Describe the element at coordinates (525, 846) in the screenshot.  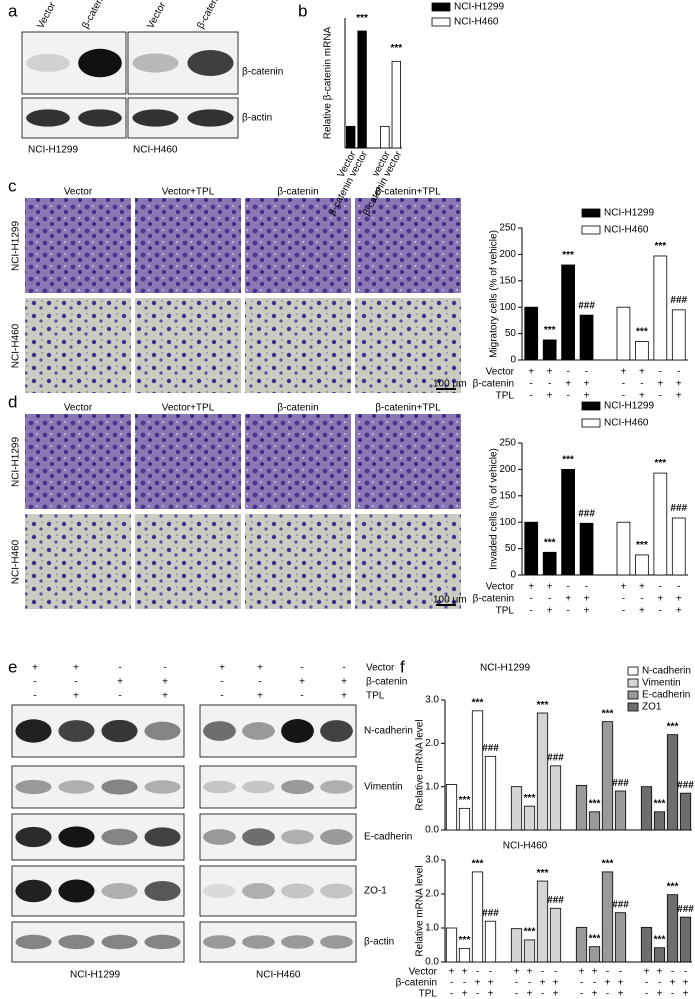
I see `chart-title: NCI-H460` at that location.